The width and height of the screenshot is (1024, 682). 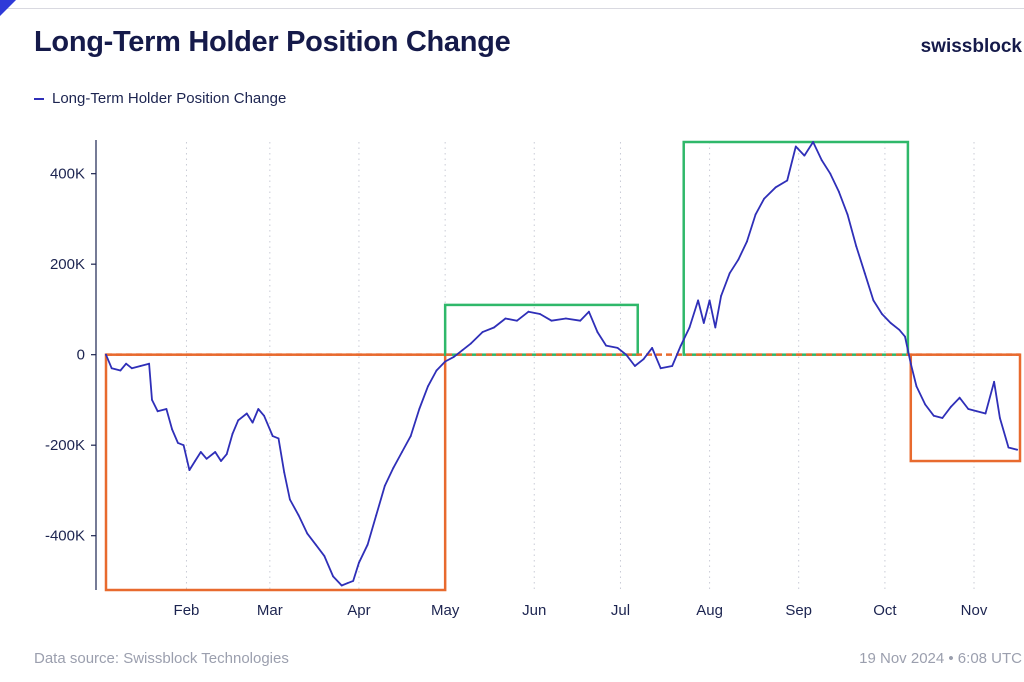 I want to click on legend-swatch-icon, so click(x=39, y=98).